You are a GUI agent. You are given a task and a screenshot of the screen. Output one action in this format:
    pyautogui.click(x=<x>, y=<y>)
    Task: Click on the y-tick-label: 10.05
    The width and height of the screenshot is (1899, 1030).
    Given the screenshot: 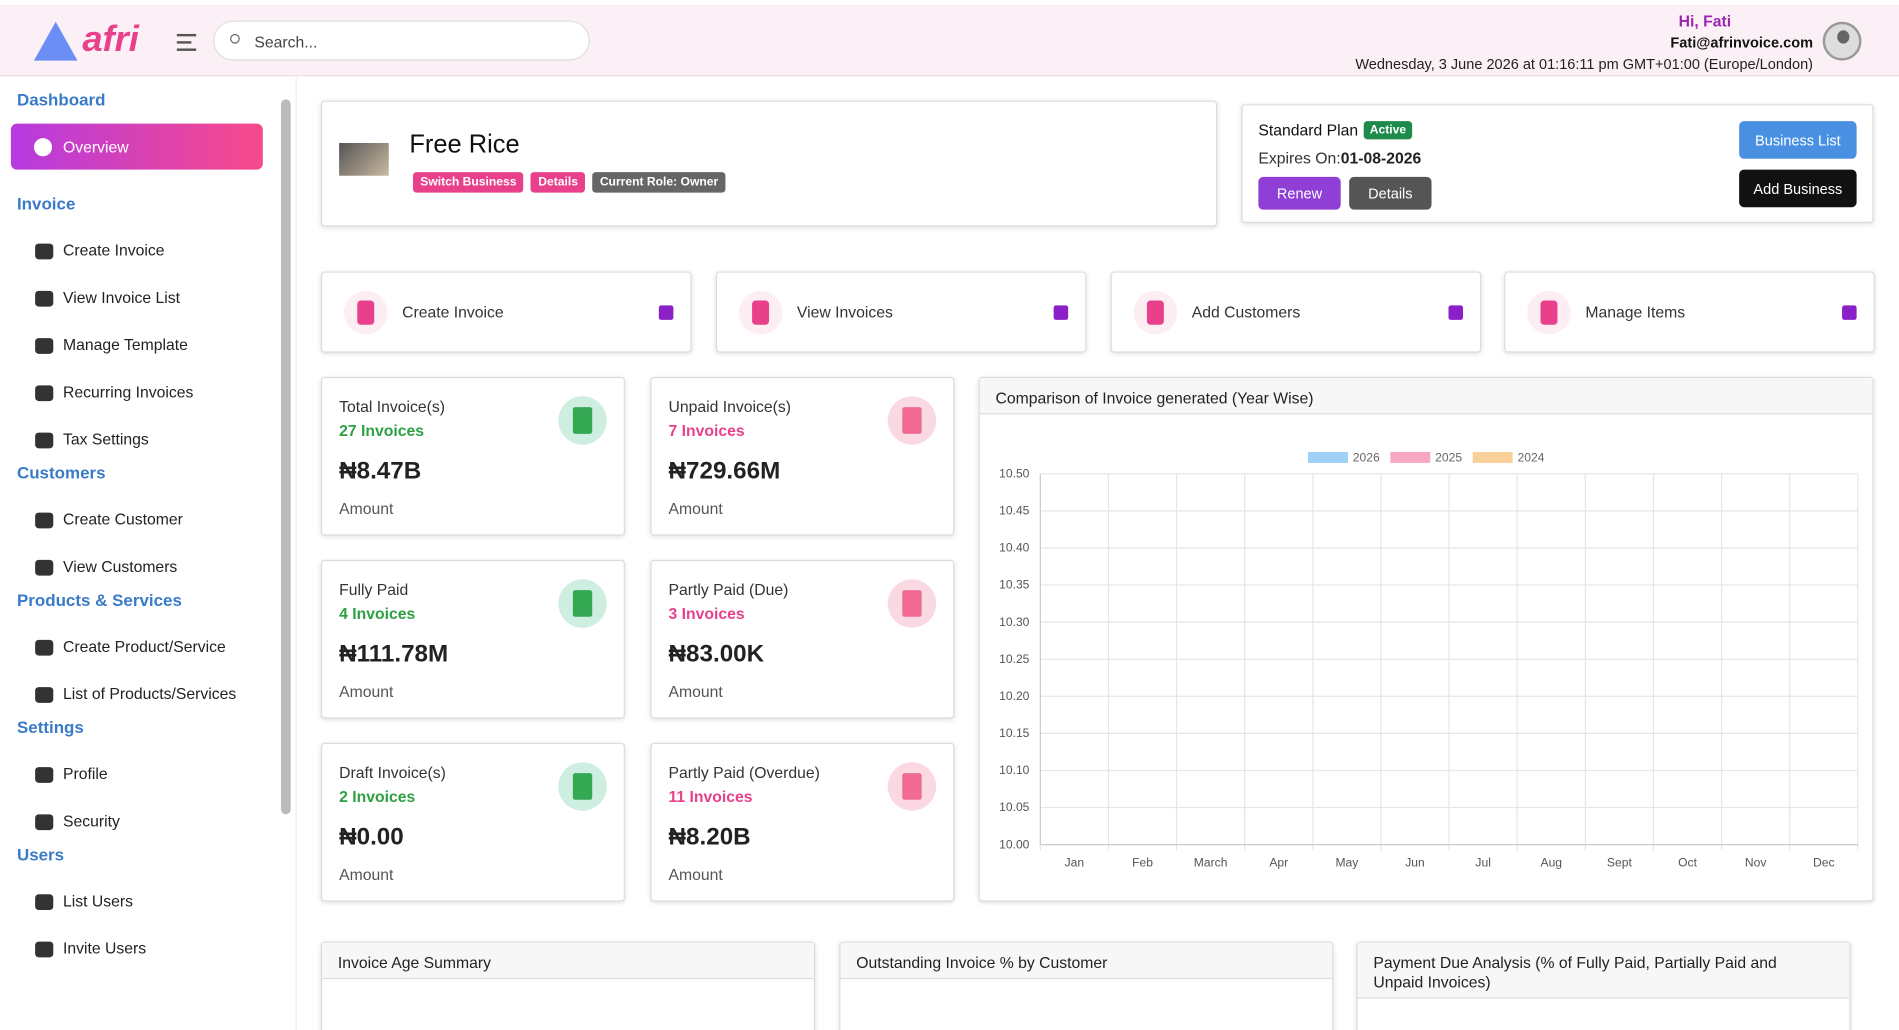 What is the action you would take?
    pyautogui.click(x=1014, y=807)
    